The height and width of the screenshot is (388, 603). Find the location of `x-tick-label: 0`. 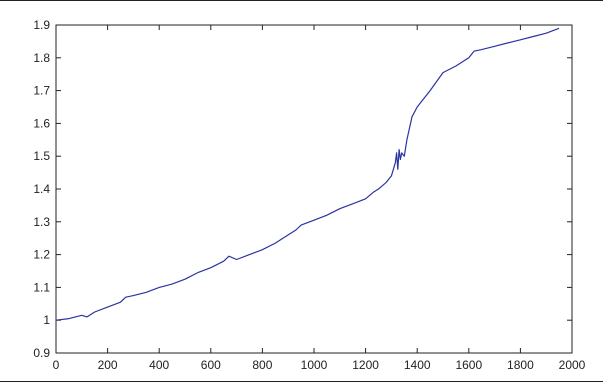

x-tick-label: 0 is located at coordinates (56, 365).